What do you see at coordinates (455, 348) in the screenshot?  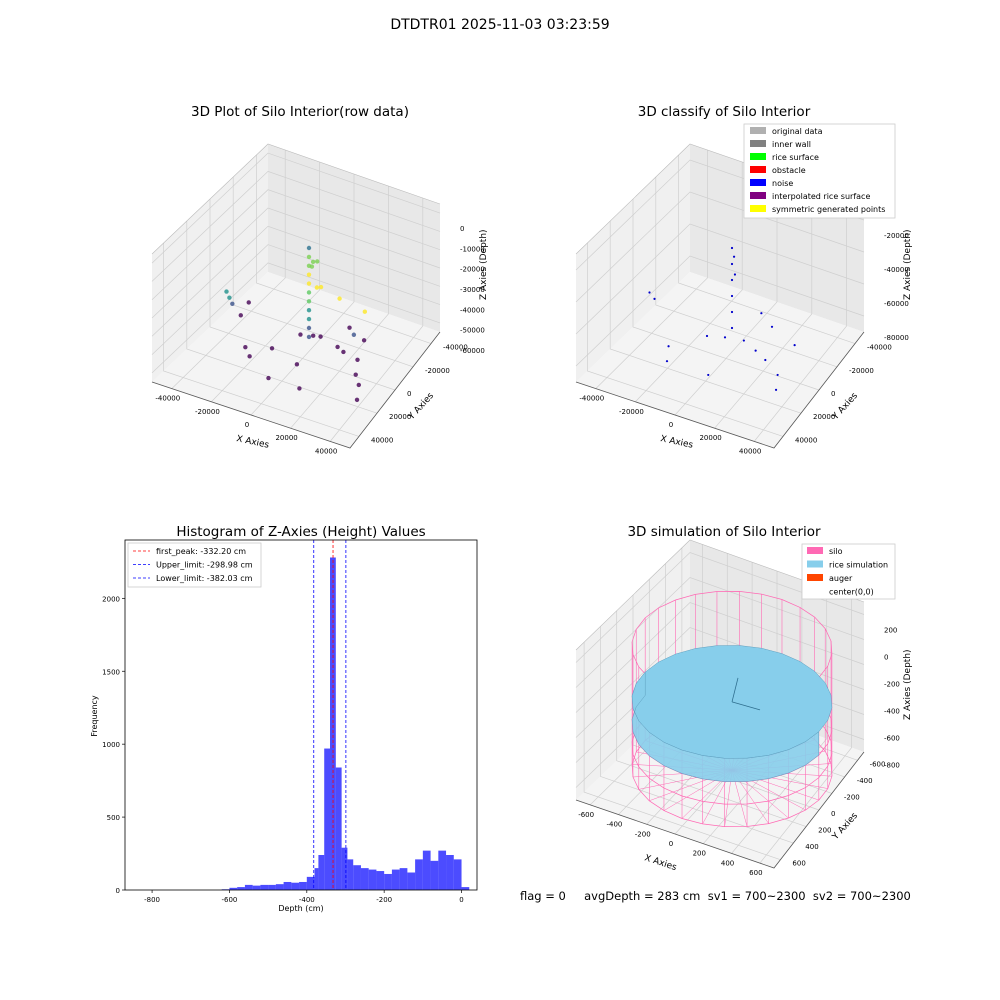 I see `y-tick-label: -40000` at bounding box center [455, 348].